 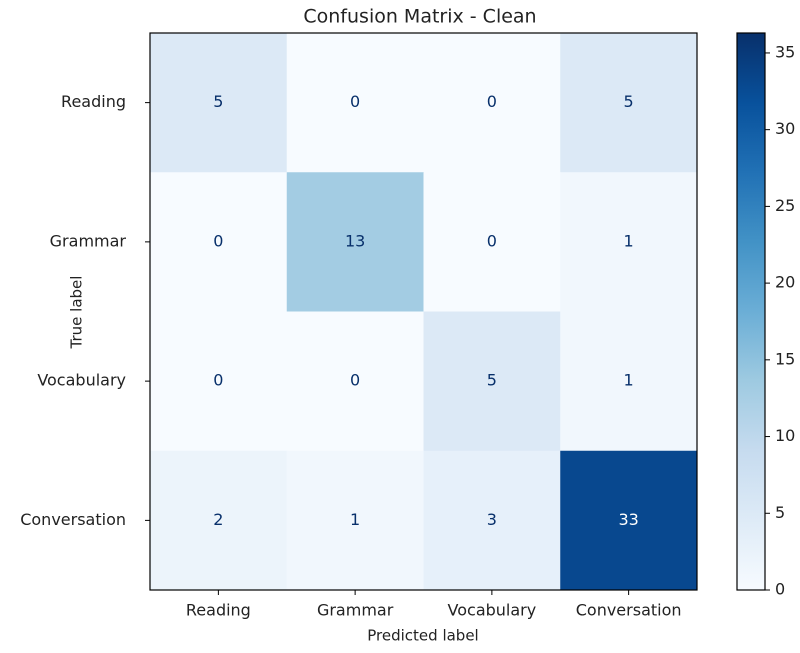 What do you see at coordinates (419, 17) in the screenshot?
I see `chart-title: Confusion Matrix - Clean` at bounding box center [419, 17].